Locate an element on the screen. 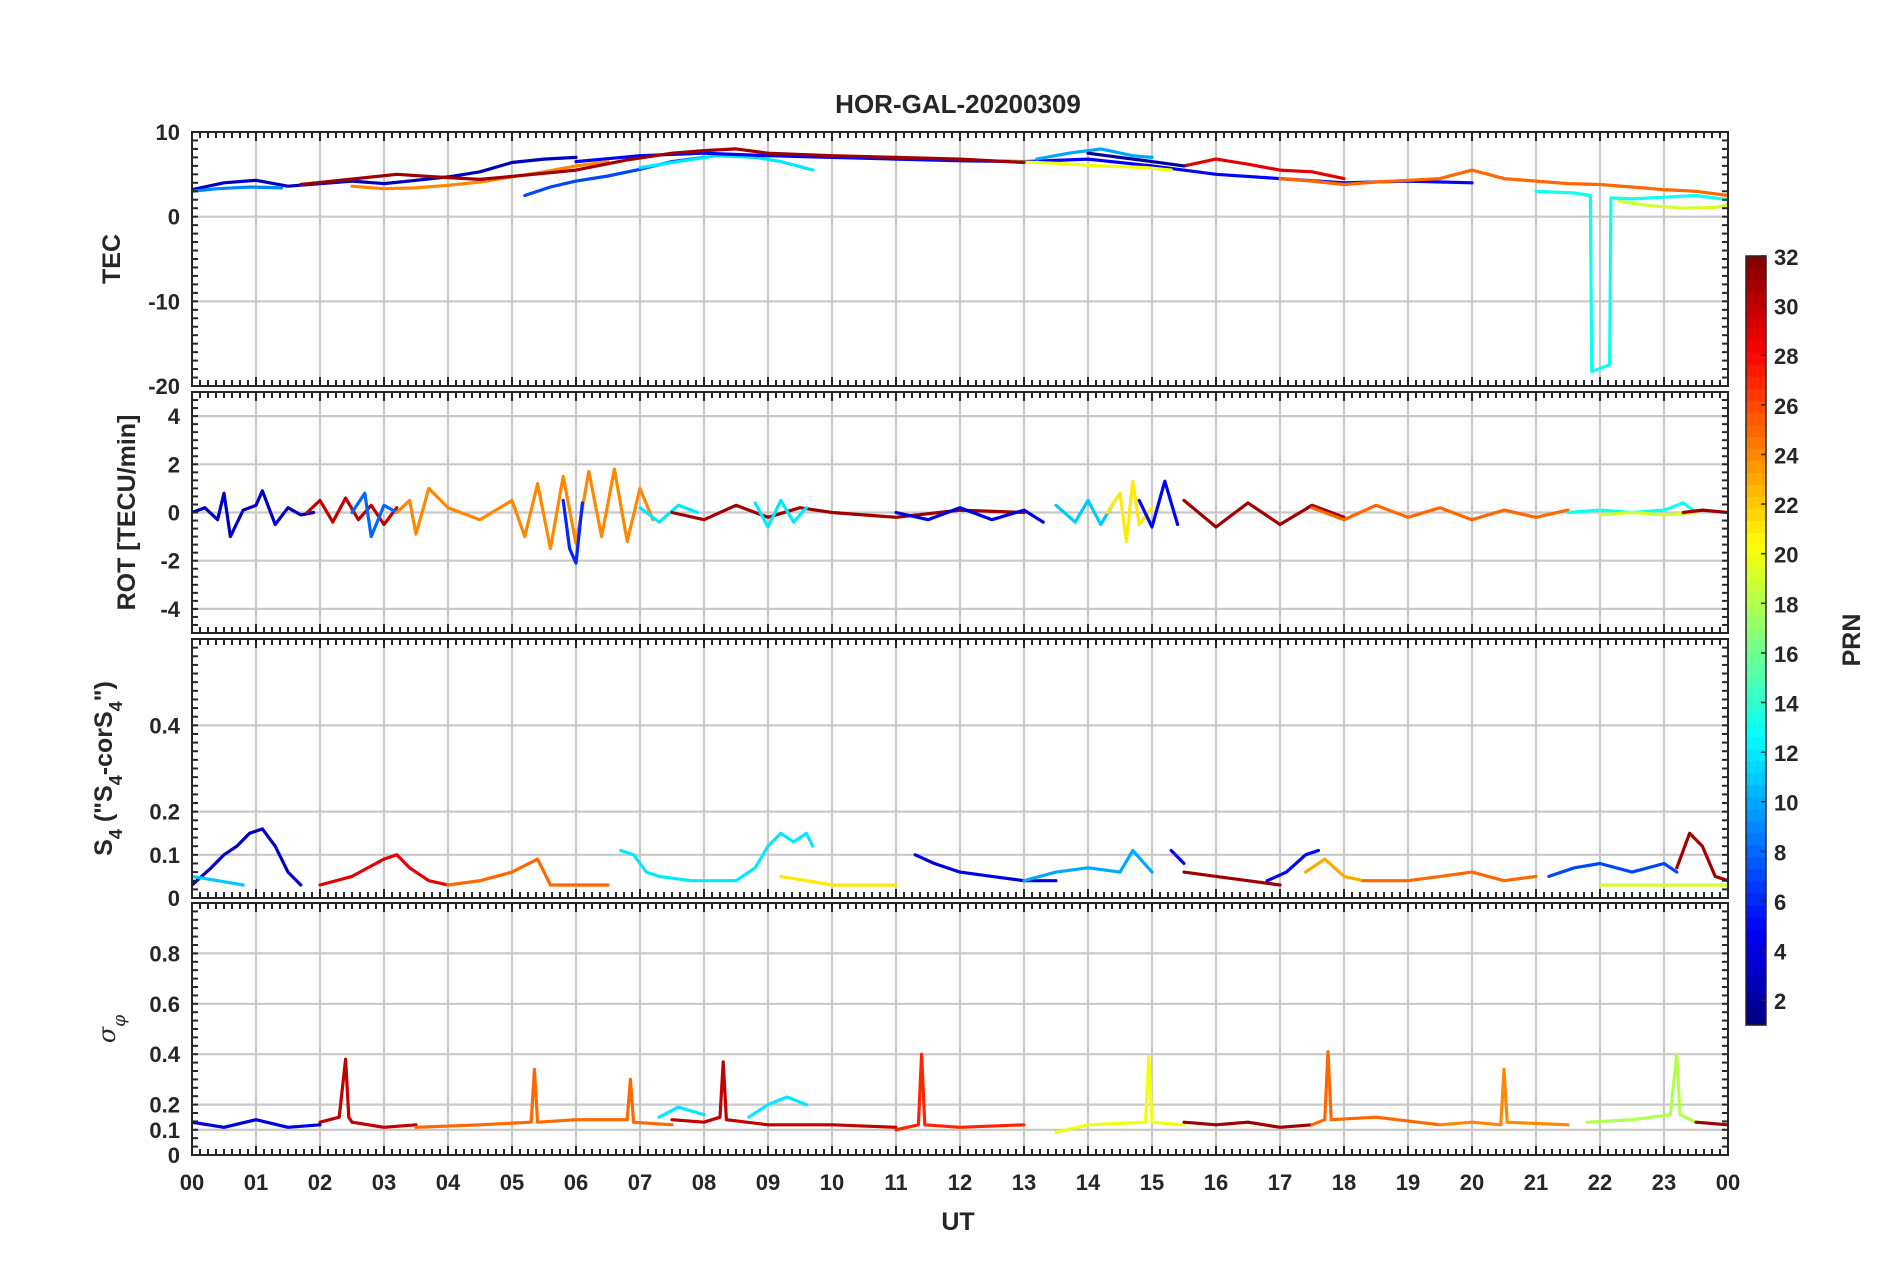  x-tick-label: 16 is located at coordinates (1216, 1182).